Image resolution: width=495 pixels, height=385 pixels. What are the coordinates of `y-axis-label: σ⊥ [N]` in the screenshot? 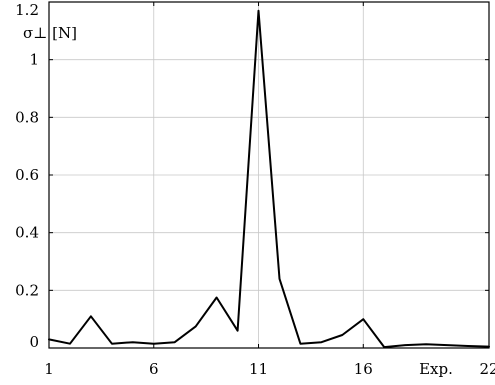 It's located at (50, 33).